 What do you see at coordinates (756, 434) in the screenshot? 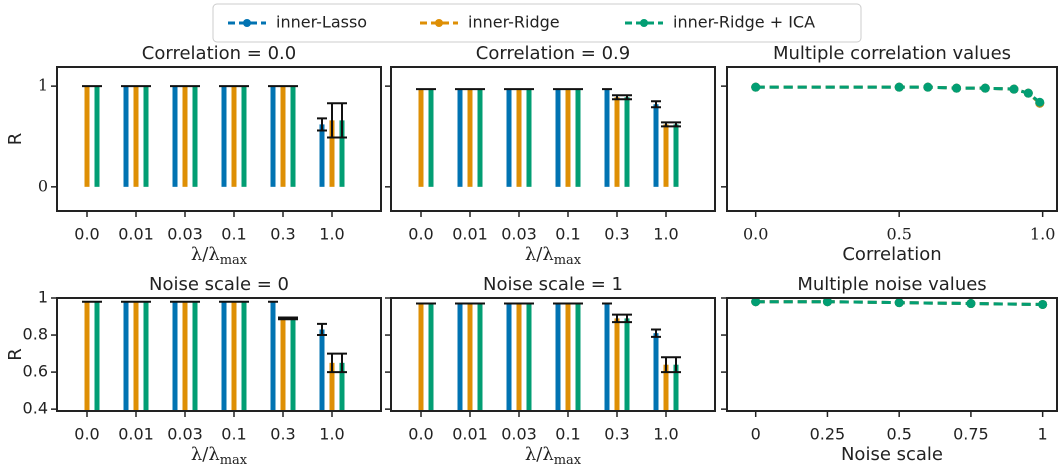
I see `x-tick-label: 0` at bounding box center [756, 434].